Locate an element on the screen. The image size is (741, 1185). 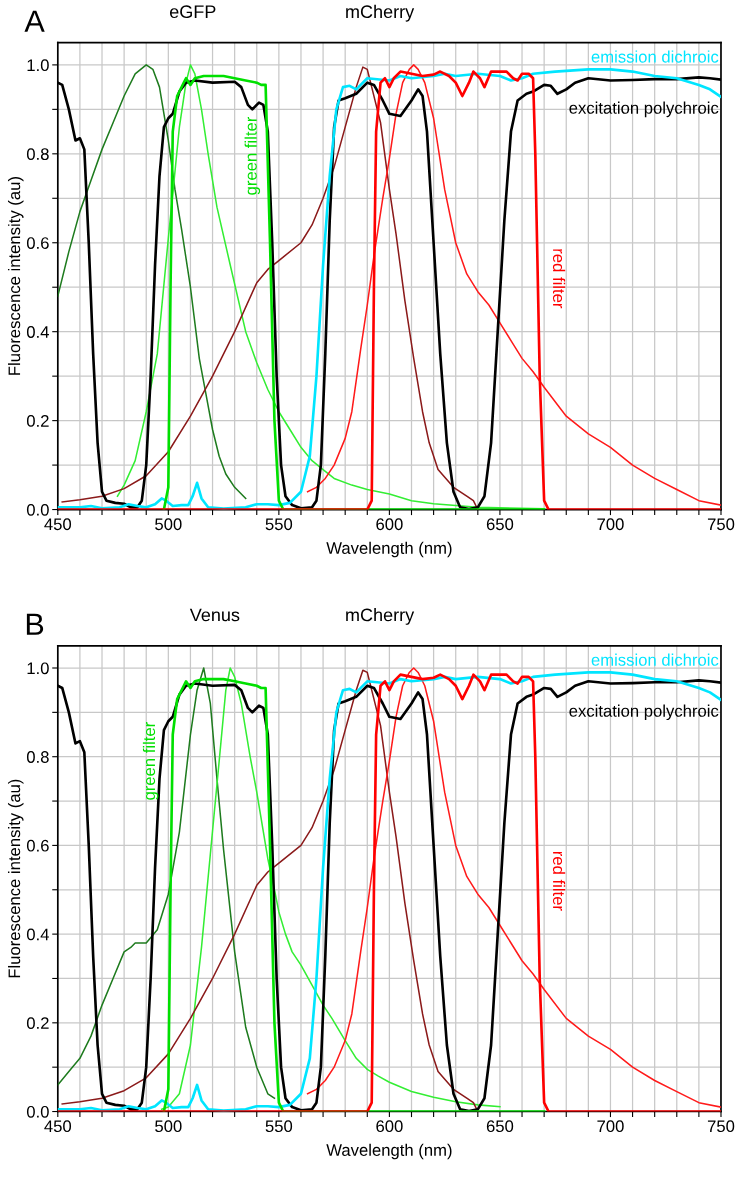
text: Venus is located at coordinates (214, 615).